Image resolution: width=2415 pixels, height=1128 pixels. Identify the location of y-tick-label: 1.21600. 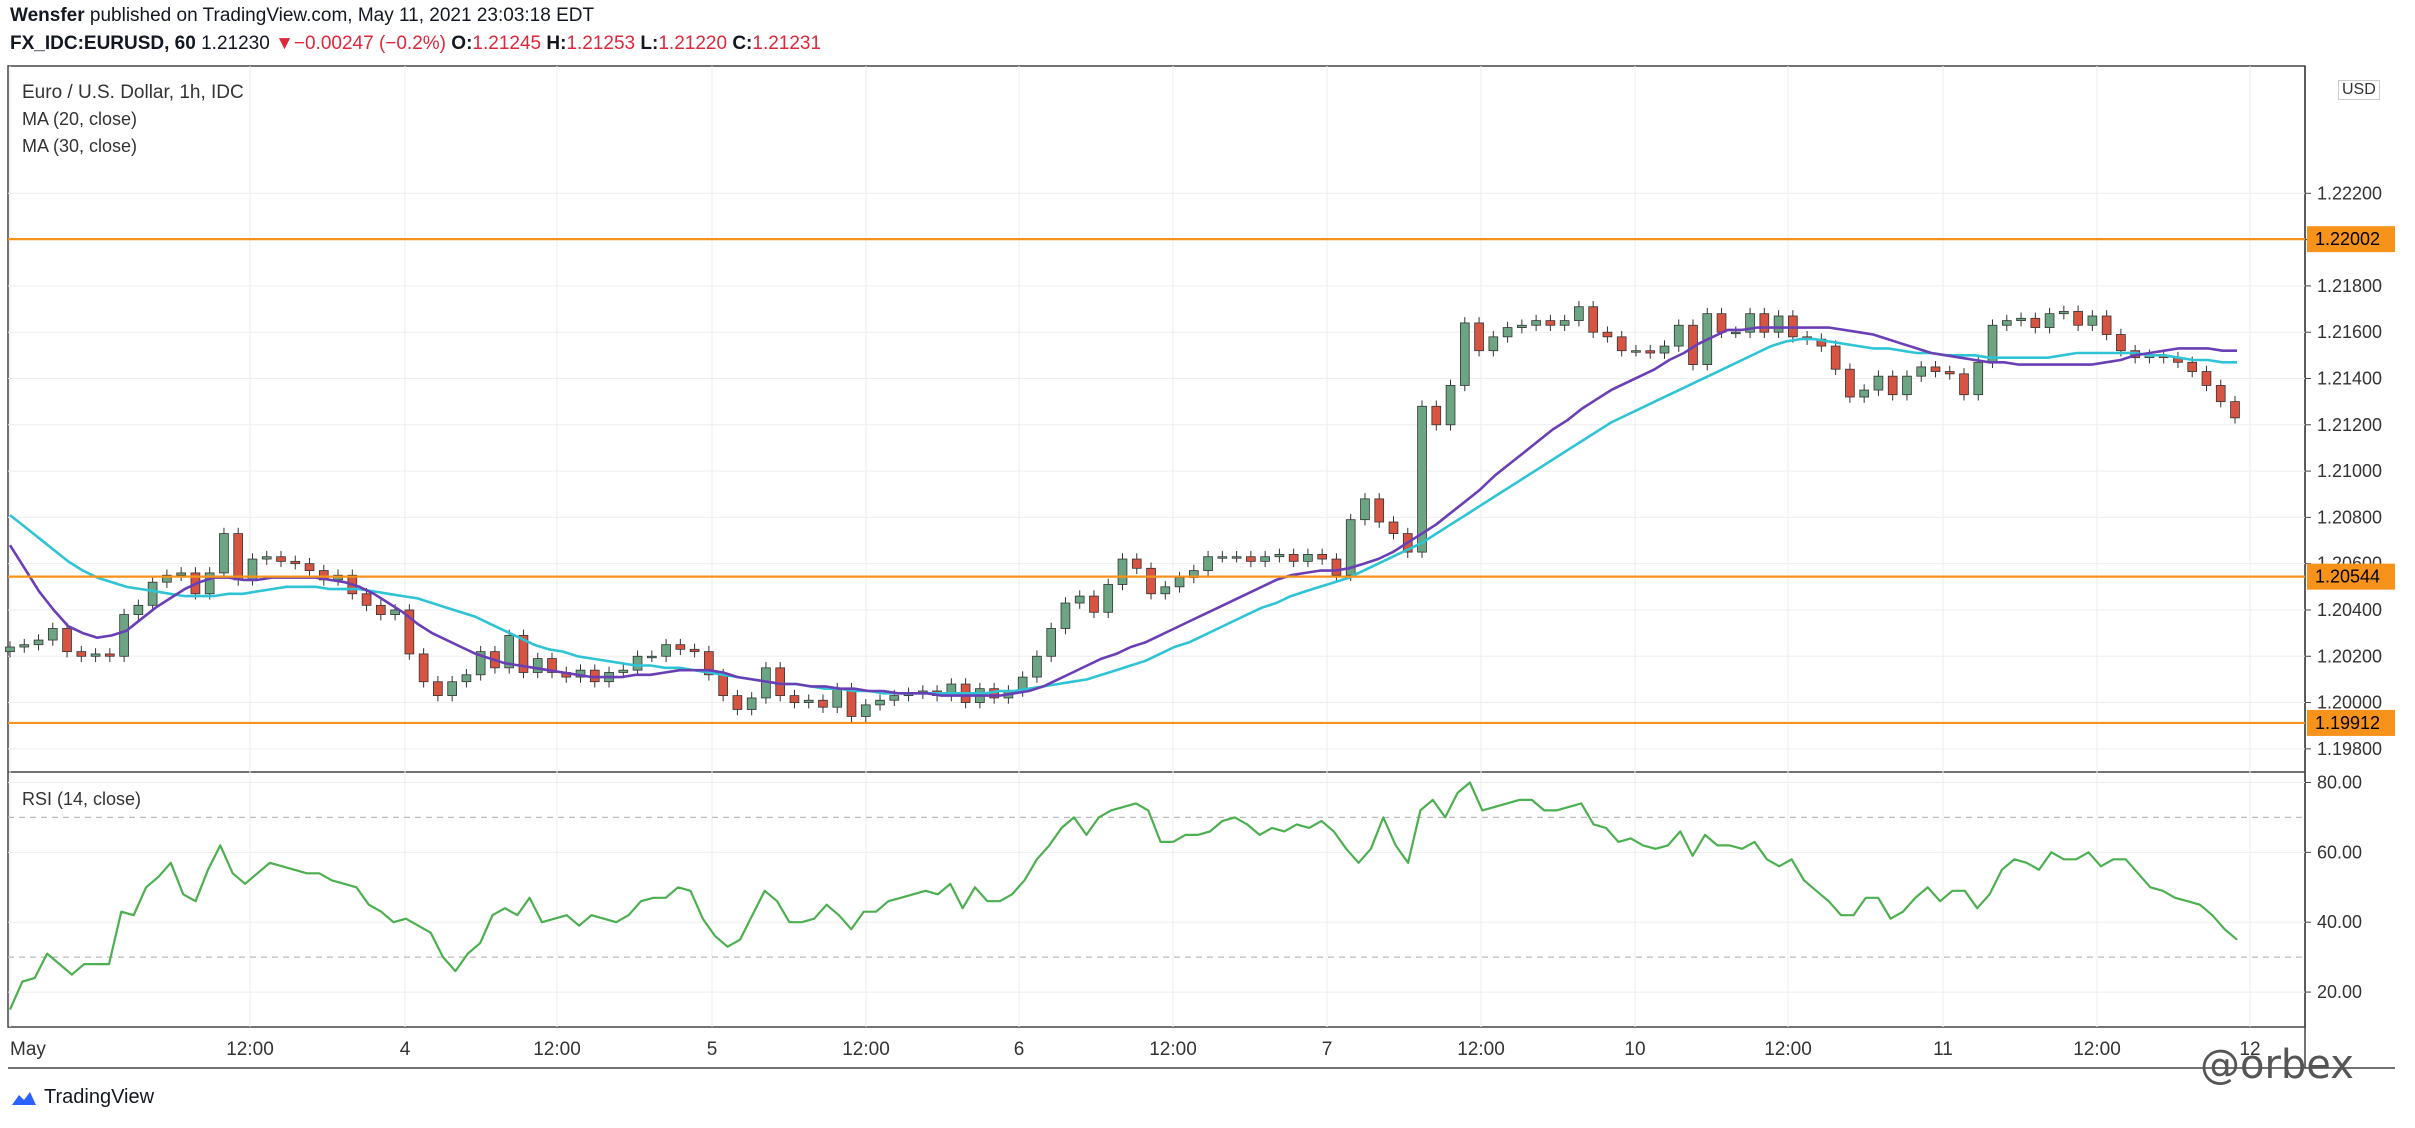
(2349, 332).